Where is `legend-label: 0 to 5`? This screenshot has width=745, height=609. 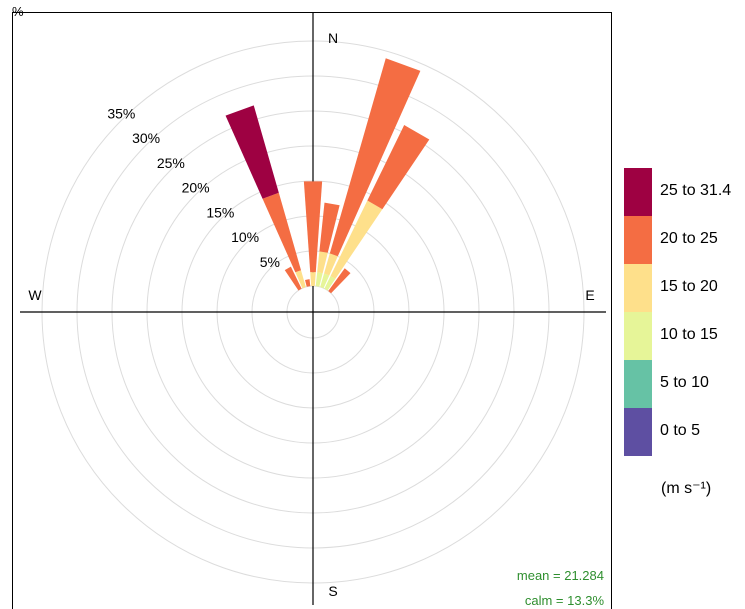
legend-label: 0 to 5 is located at coordinates (680, 430).